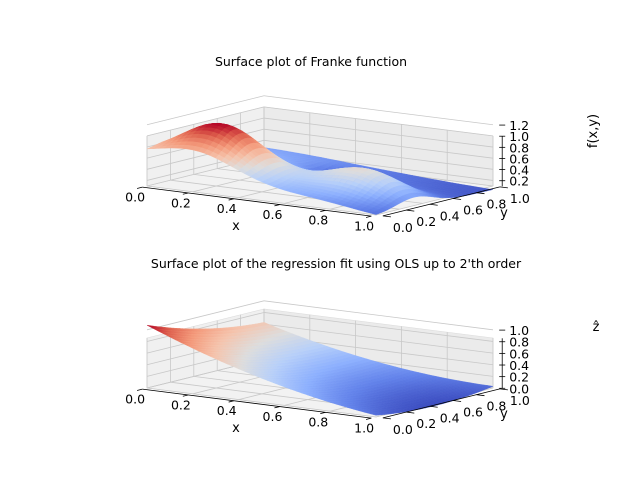 The image size is (640, 484). What do you see at coordinates (519, 330) in the screenshot?
I see `z-tick-label: 1.0` at bounding box center [519, 330].